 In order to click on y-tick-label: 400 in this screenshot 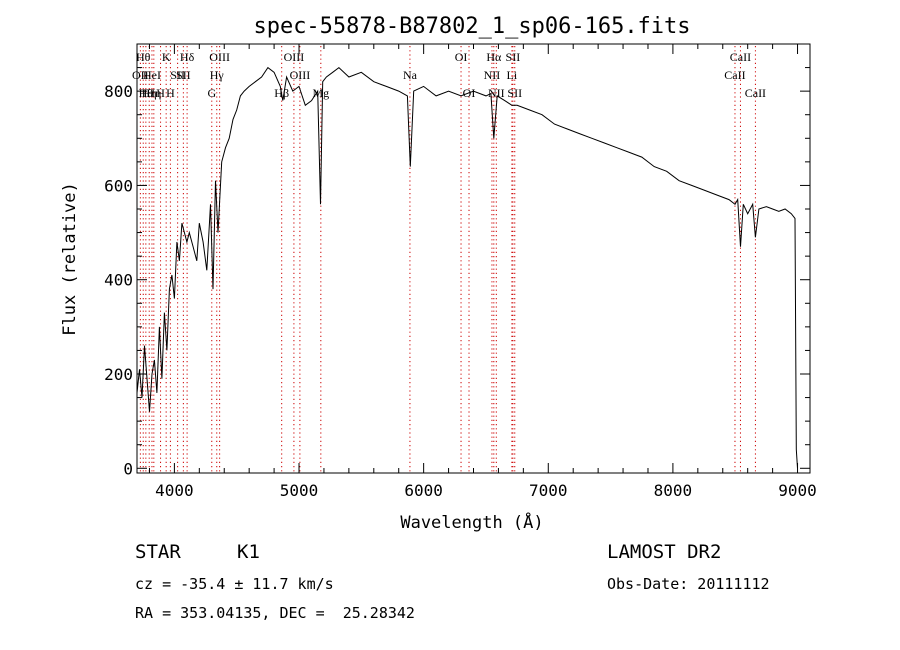, I will do `click(118, 280)`.